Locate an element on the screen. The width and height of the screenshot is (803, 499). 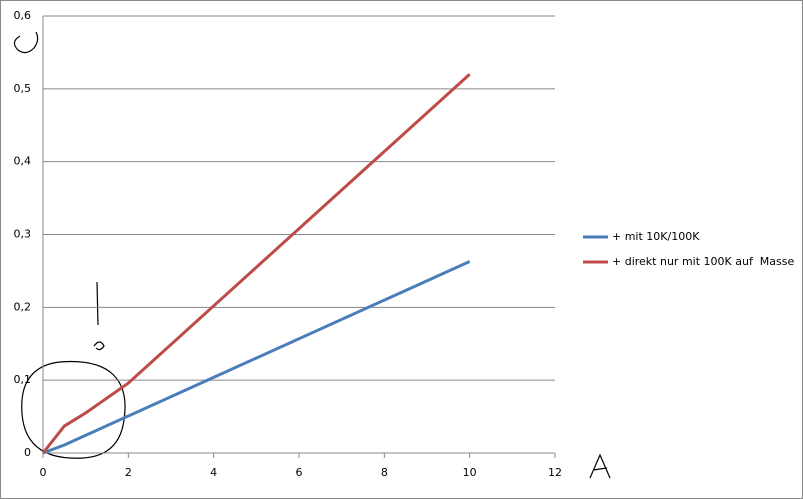
scribble-u is located at coordinates (26, 42).